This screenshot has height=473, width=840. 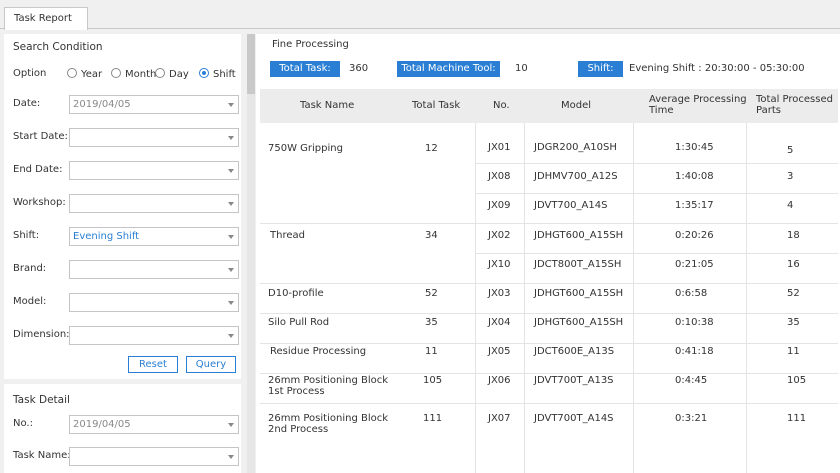 I want to click on date-row: Date: 2019/04/05, so click(x=127, y=105).